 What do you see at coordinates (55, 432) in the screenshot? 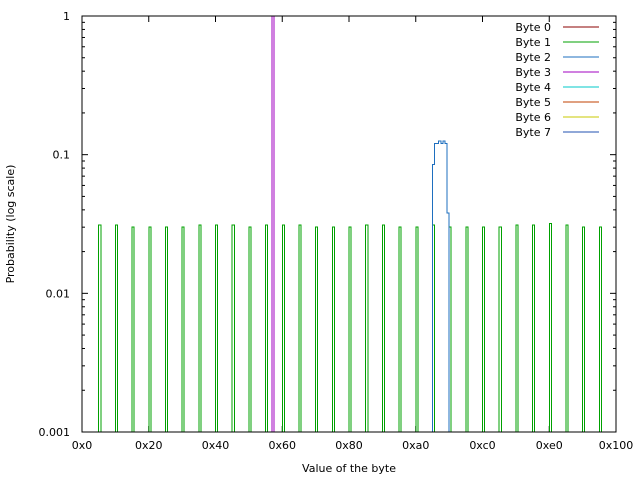
I see `y-tick-label: 0.001` at bounding box center [55, 432].